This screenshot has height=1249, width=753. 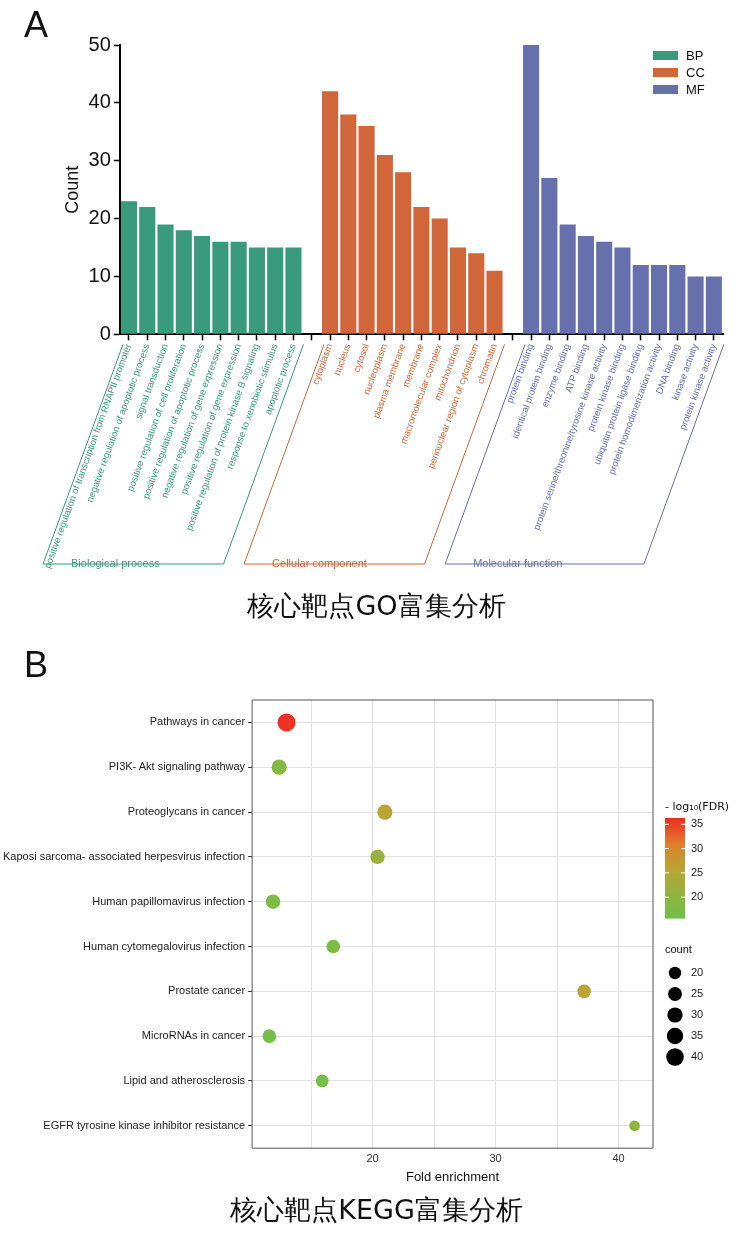 What do you see at coordinates (697, 871) in the screenshot?
I see `color-bar-label: 25` at bounding box center [697, 871].